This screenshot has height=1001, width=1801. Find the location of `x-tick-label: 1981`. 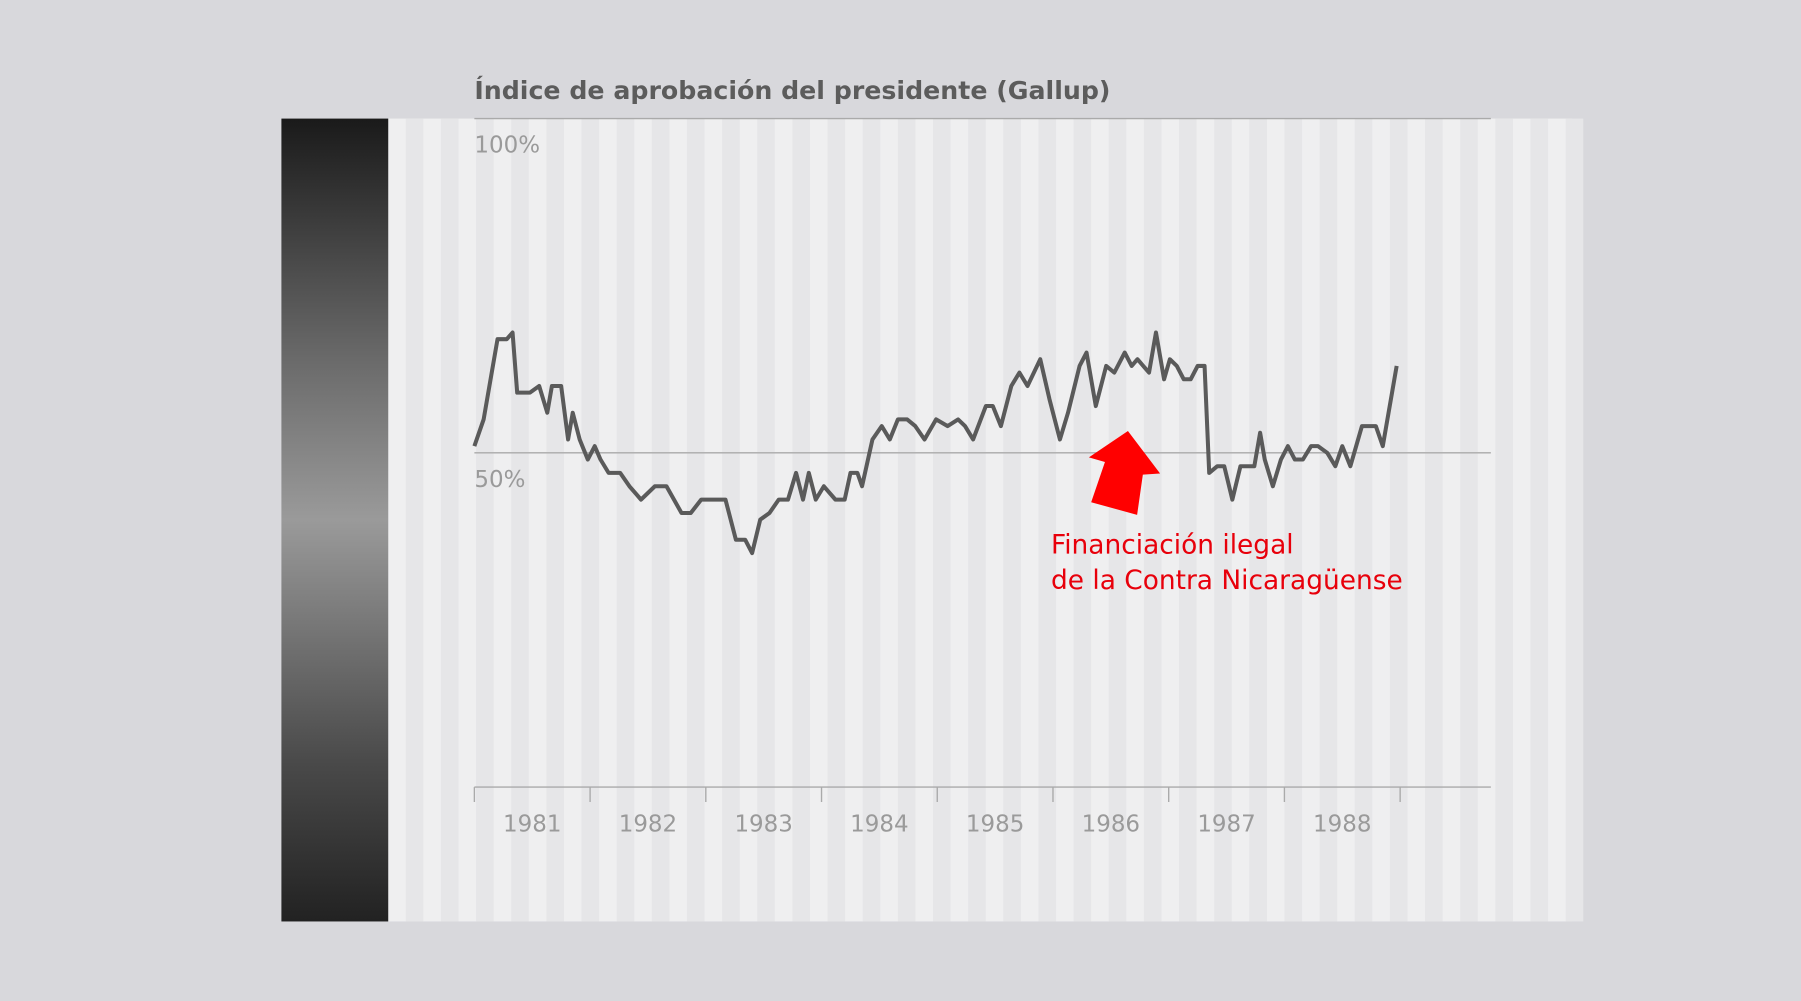

x-tick-label: 1981 is located at coordinates (532, 824).